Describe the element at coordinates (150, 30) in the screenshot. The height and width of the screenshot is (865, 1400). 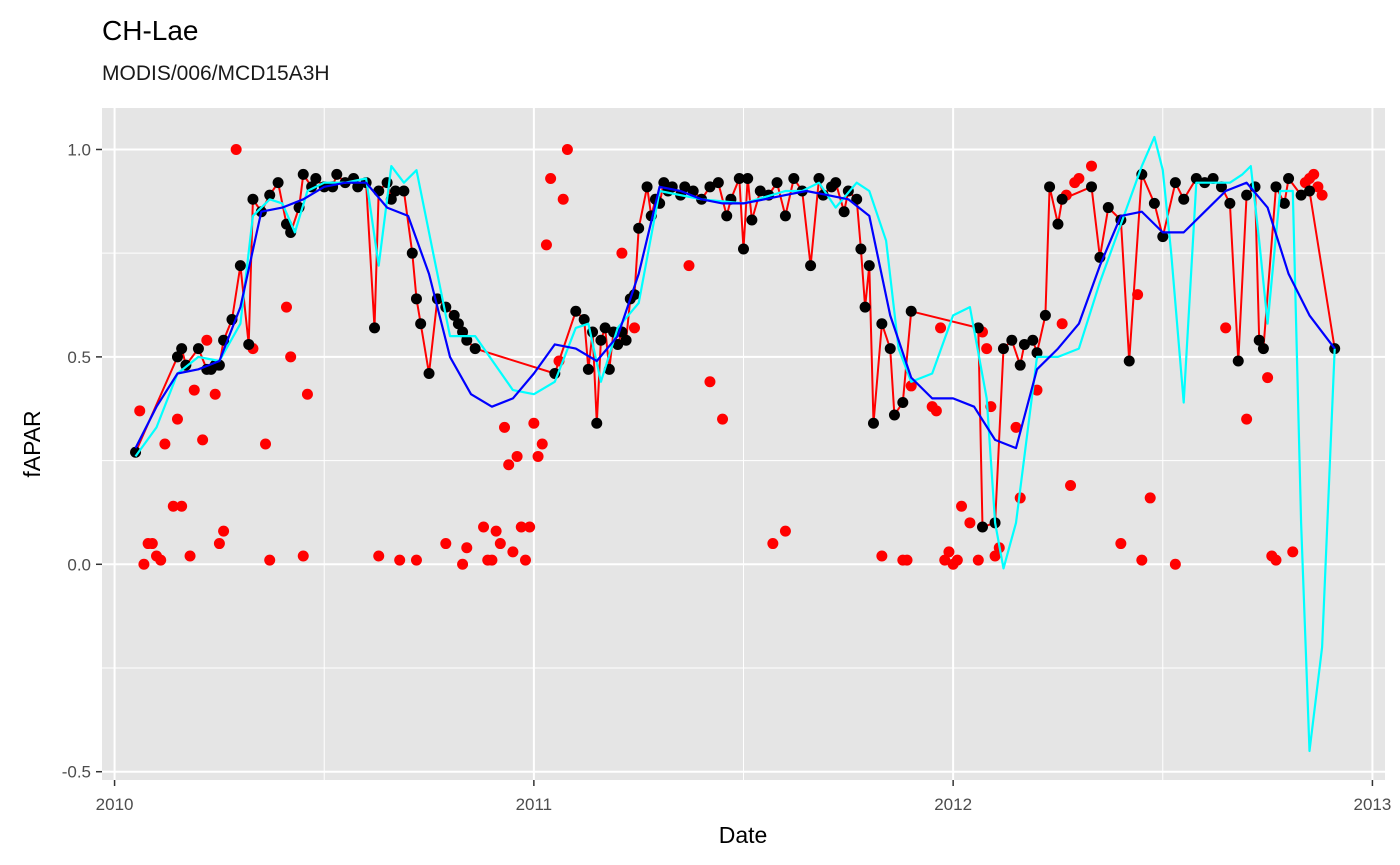
I see `chart-title: CH-Lae` at that location.